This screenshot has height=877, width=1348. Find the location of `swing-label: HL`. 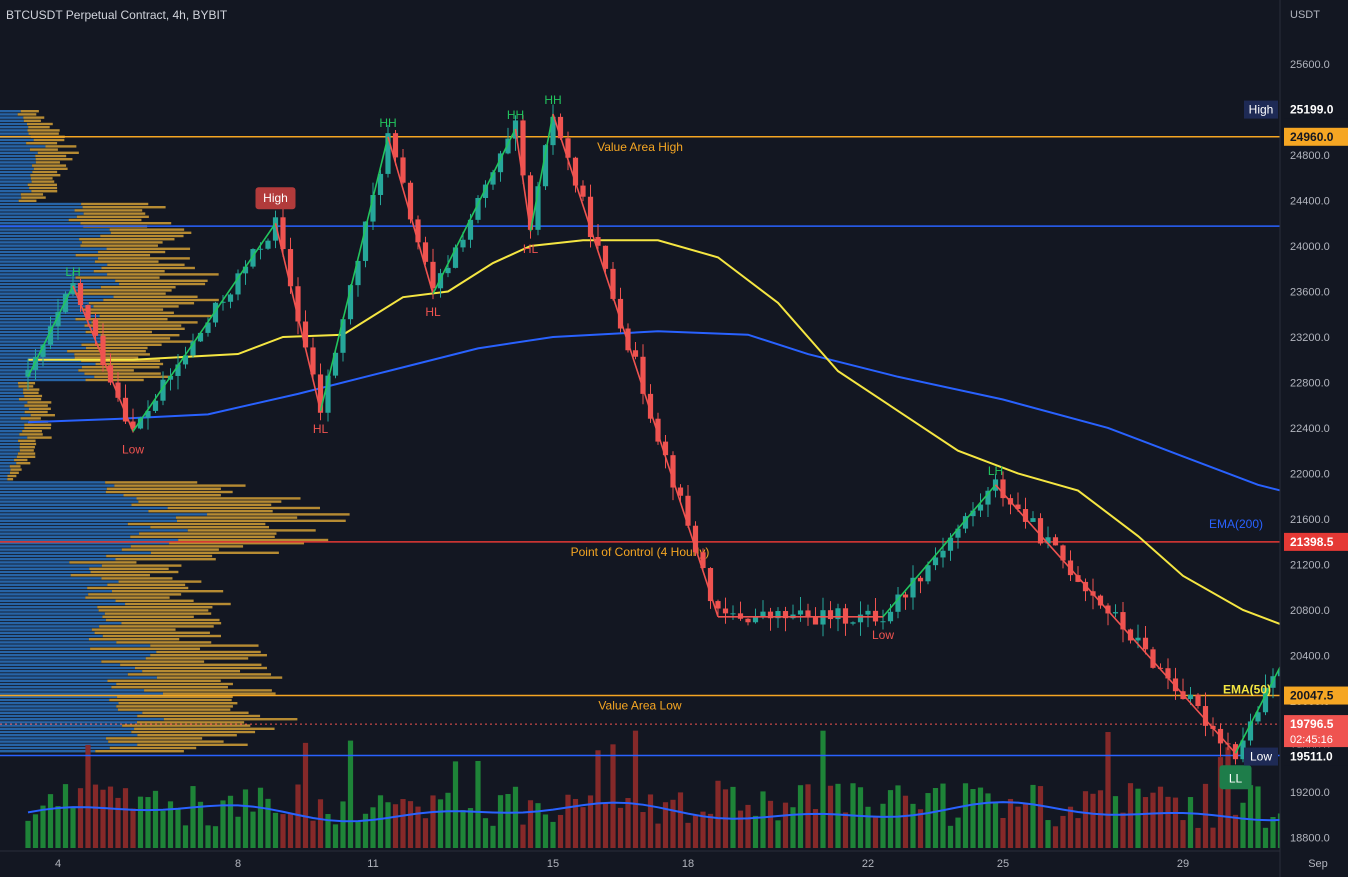

swing-label: HL is located at coordinates (433, 312).